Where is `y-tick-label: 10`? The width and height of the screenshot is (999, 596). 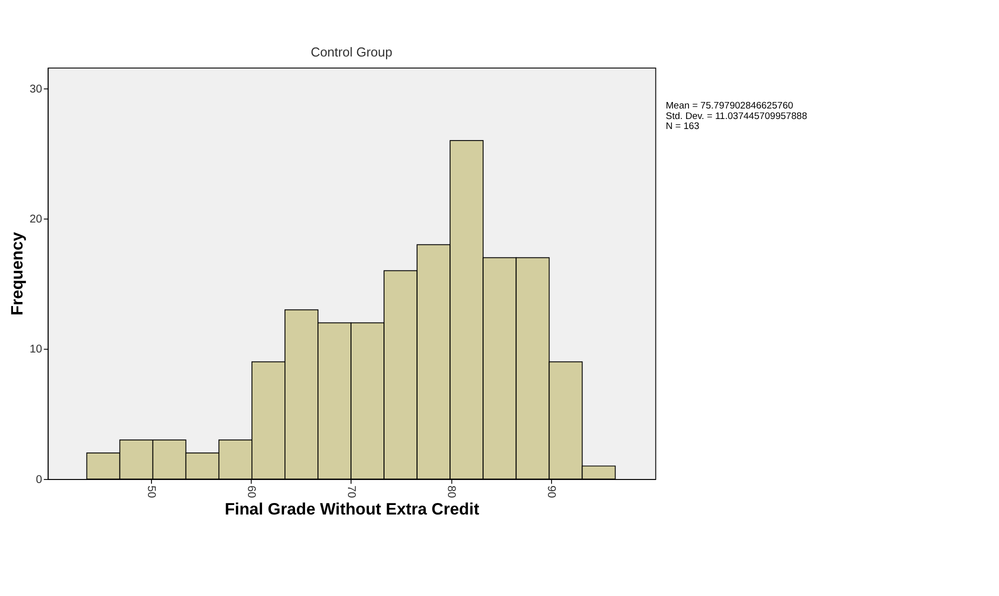 y-tick-label: 10 is located at coordinates (36, 350).